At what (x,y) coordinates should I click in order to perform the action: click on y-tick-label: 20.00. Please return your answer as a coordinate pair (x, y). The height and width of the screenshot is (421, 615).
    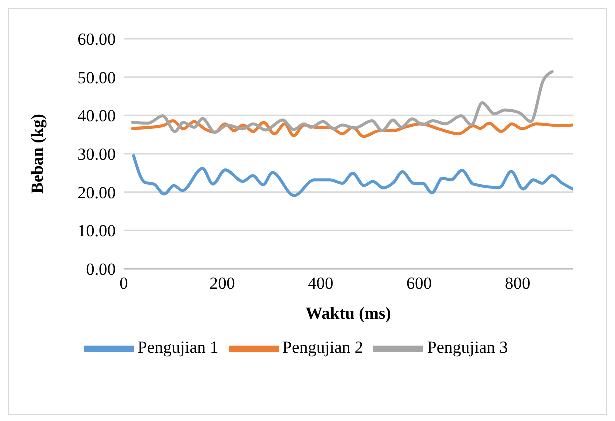
    Looking at the image, I should click on (97, 192).